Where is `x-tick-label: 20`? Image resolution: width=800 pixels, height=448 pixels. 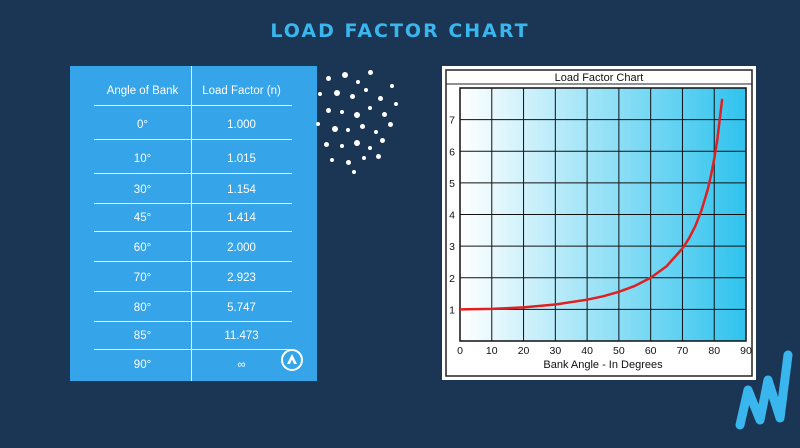
x-tick-label: 20 is located at coordinates (524, 351).